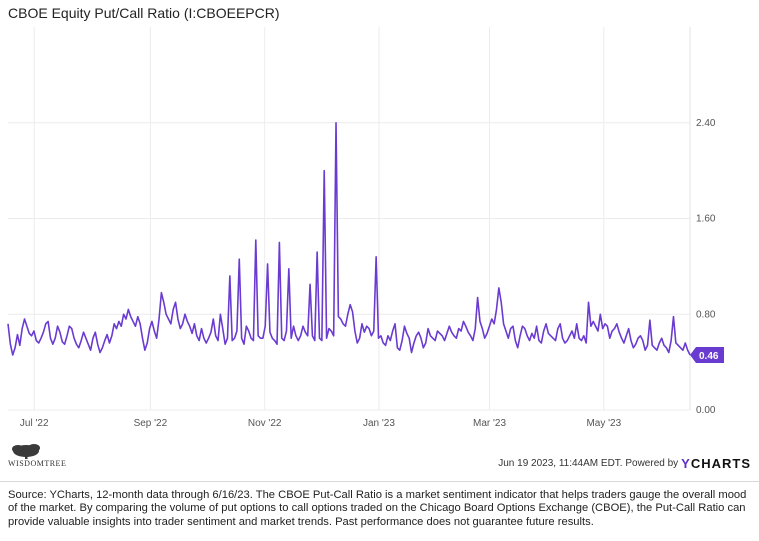  I want to click on y-tick-label: 0.80, so click(706, 314).